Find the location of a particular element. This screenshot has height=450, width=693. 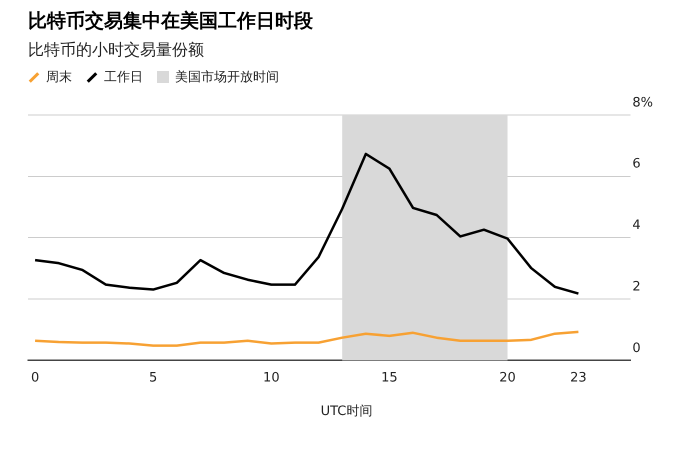

y-tick-label: 4 is located at coordinates (636, 226).